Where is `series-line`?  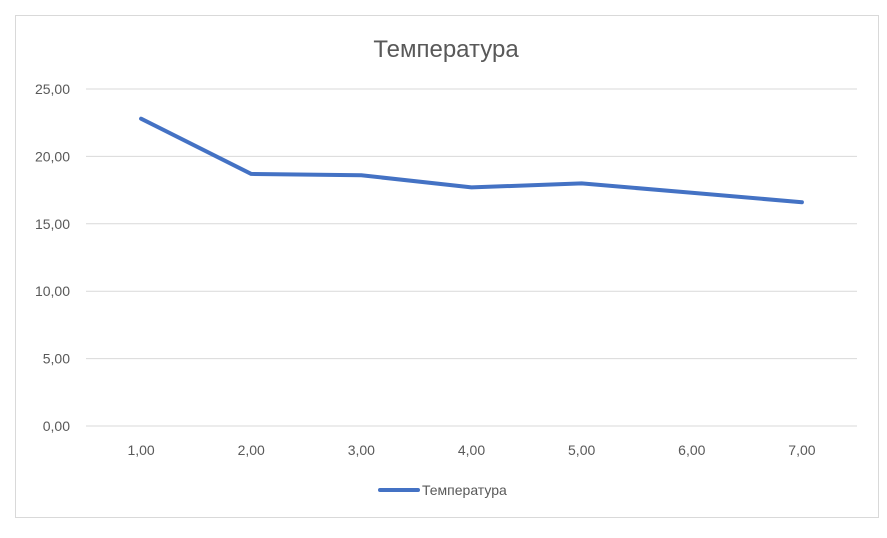
series-line is located at coordinates (471, 160).